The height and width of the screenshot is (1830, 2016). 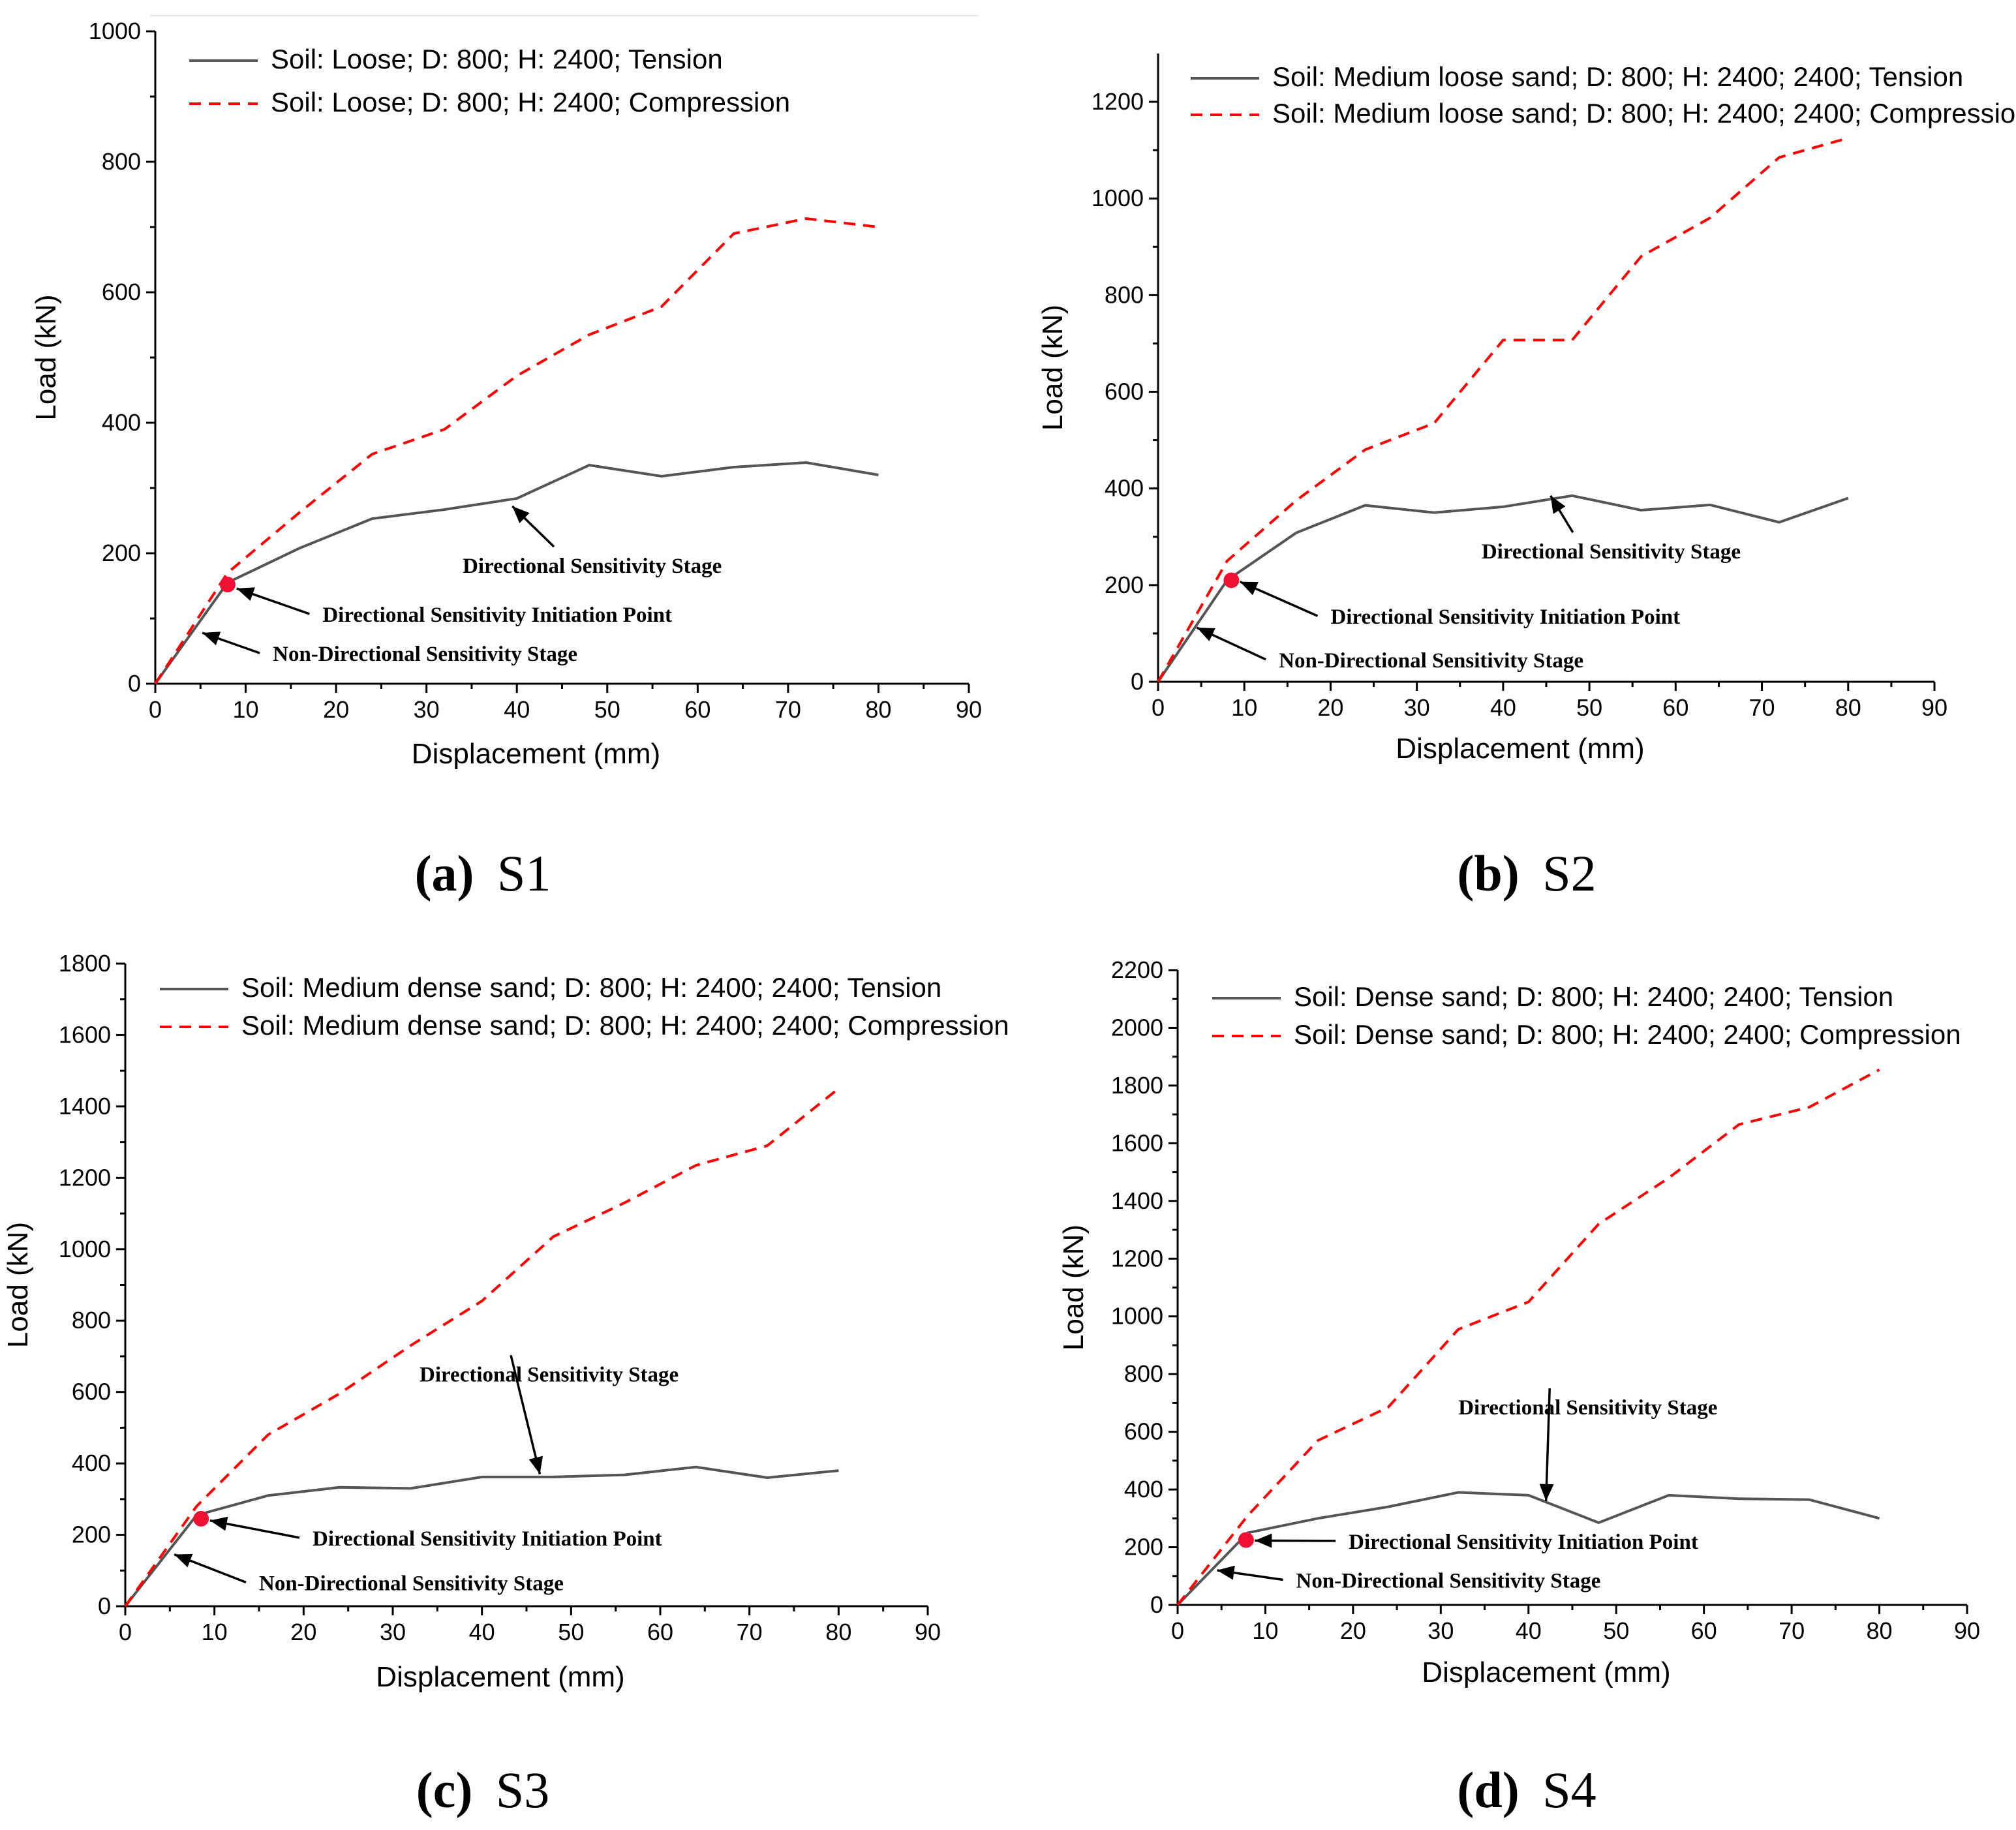 I want to click on caption-a-id: S1, so click(x=524, y=873).